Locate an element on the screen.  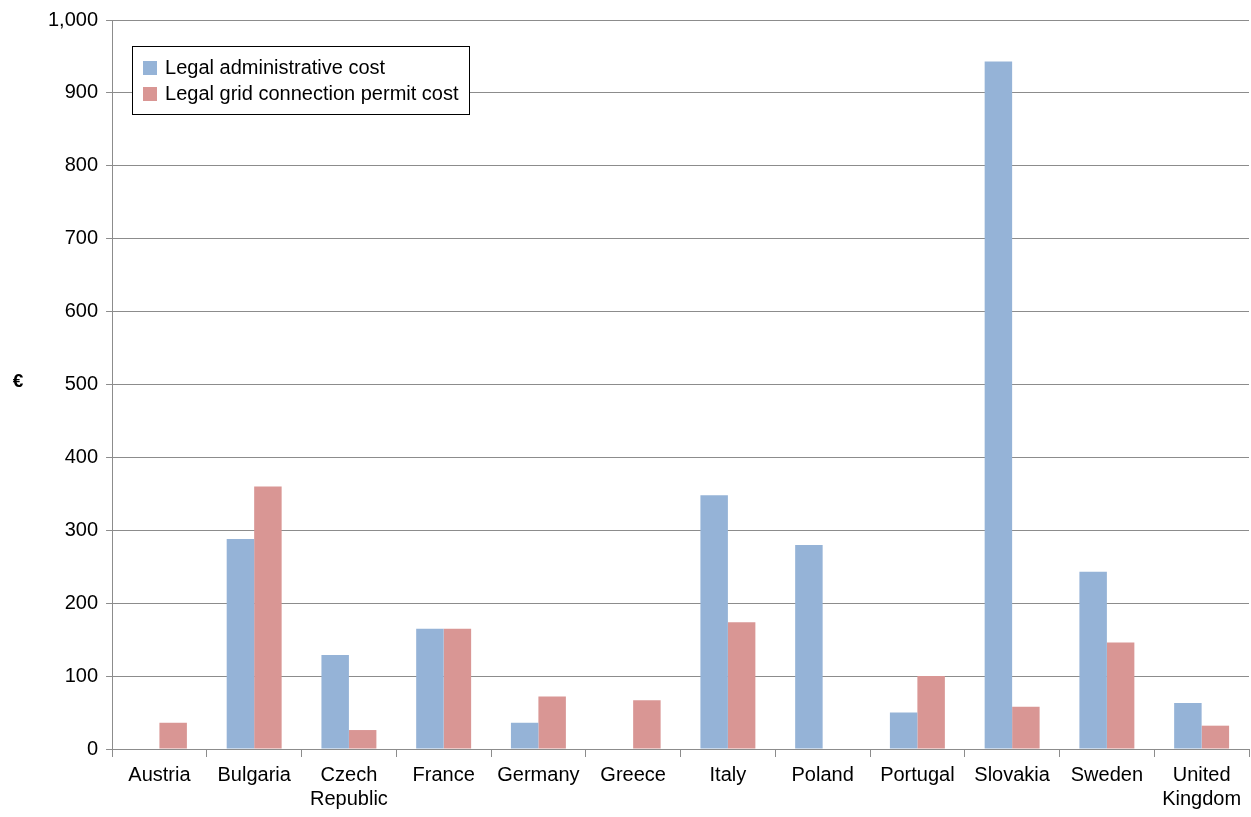
x-tick-label: Czech Republic is located at coordinates (349, 785).